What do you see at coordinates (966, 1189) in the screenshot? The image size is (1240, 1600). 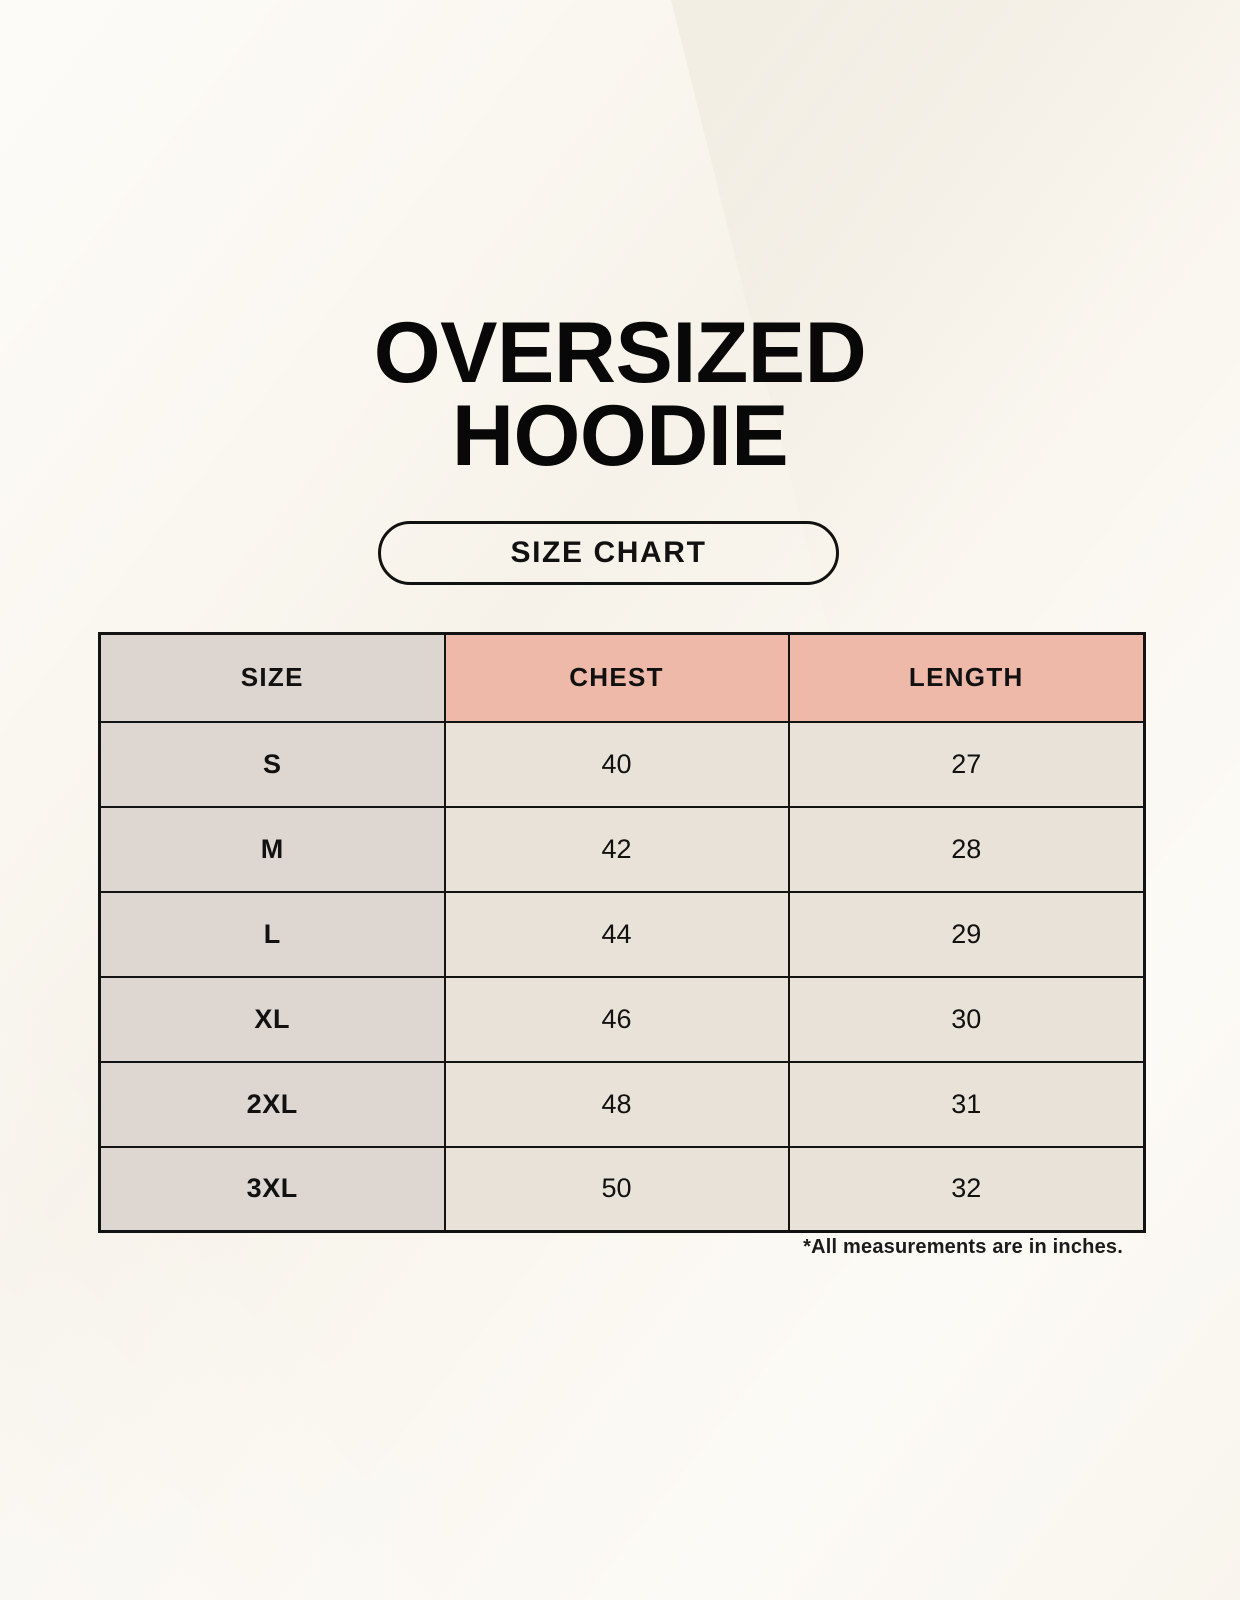 I see `cell-length: 32` at bounding box center [966, 1189].